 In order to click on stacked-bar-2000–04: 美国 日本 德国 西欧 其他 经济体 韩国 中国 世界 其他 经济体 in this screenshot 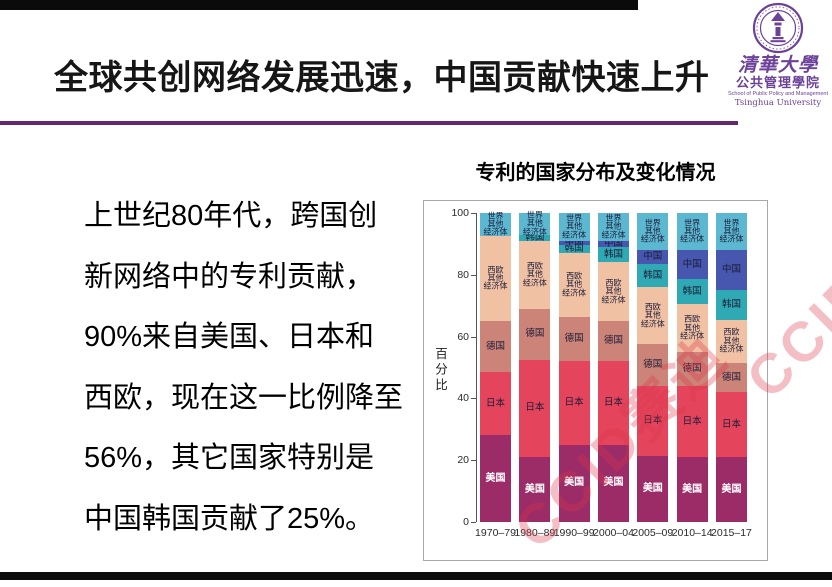, I will do `click(613, 367)`.